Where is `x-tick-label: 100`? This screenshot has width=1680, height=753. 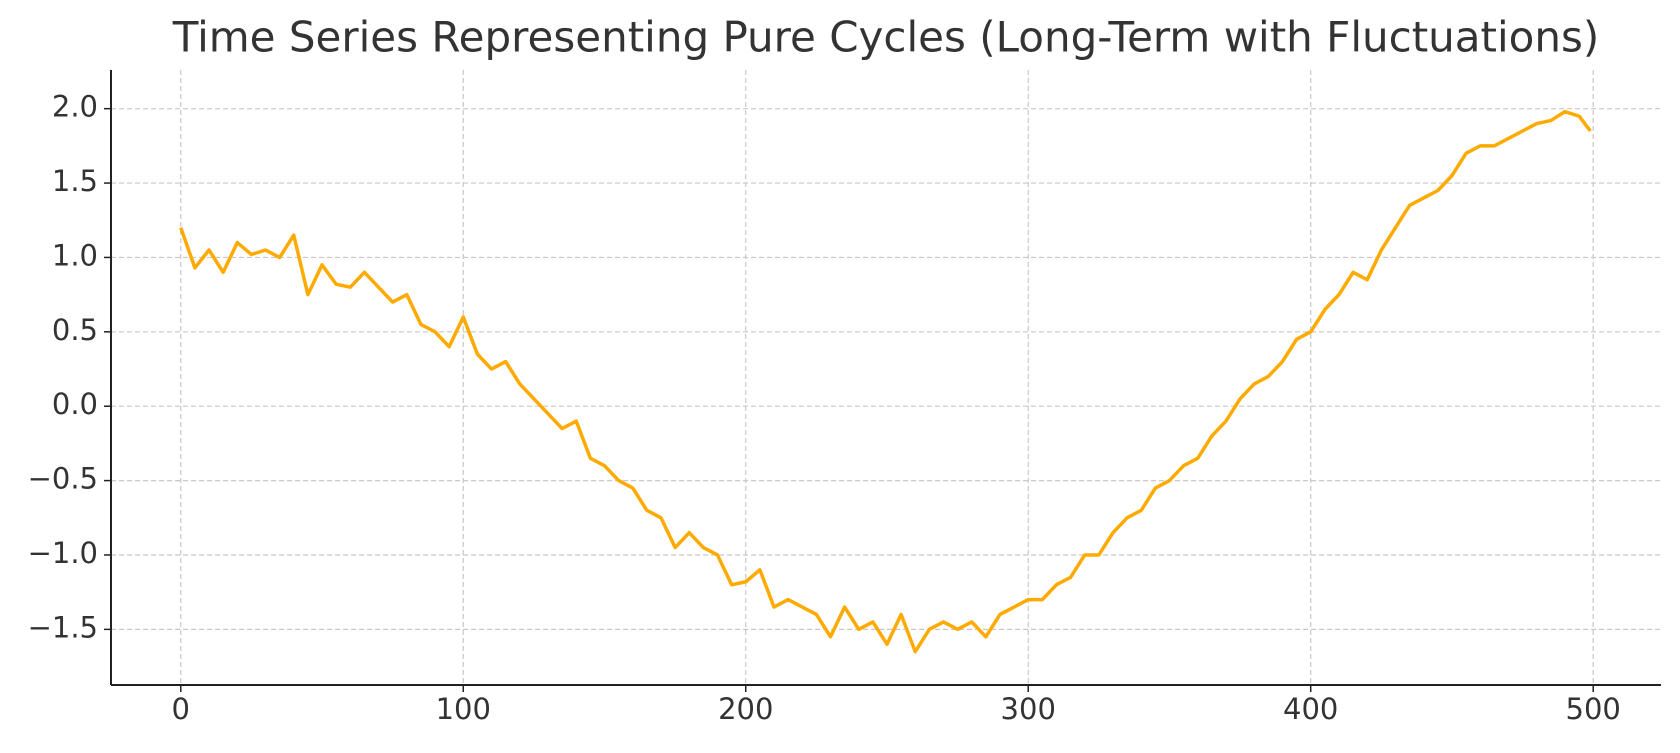 x-tick-label: 100 is located at coordinates (463, 709).